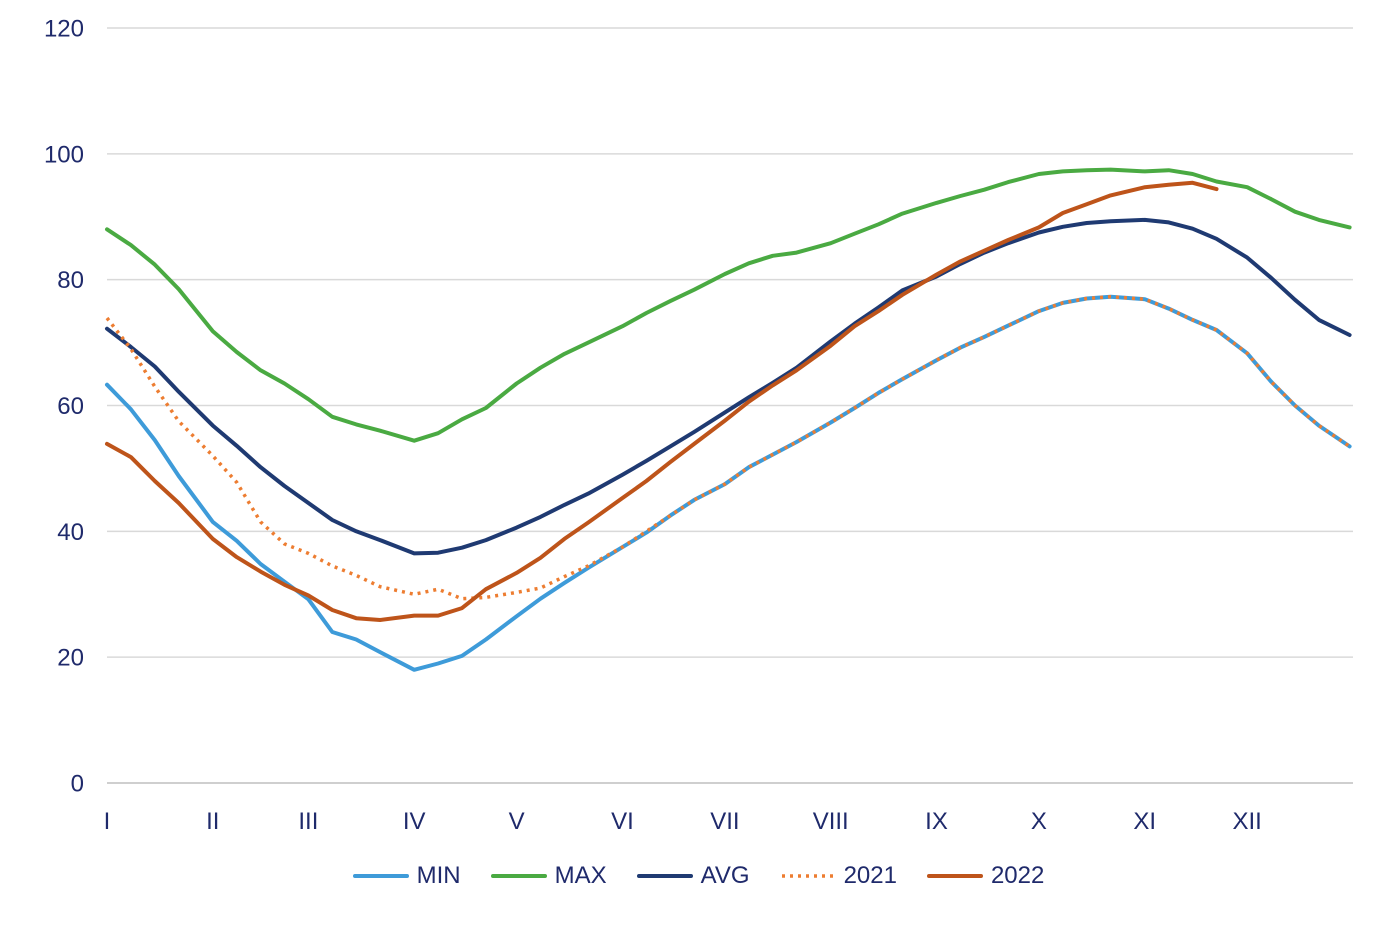  I want to click on x-tick-label: IV, so click(414, 821).